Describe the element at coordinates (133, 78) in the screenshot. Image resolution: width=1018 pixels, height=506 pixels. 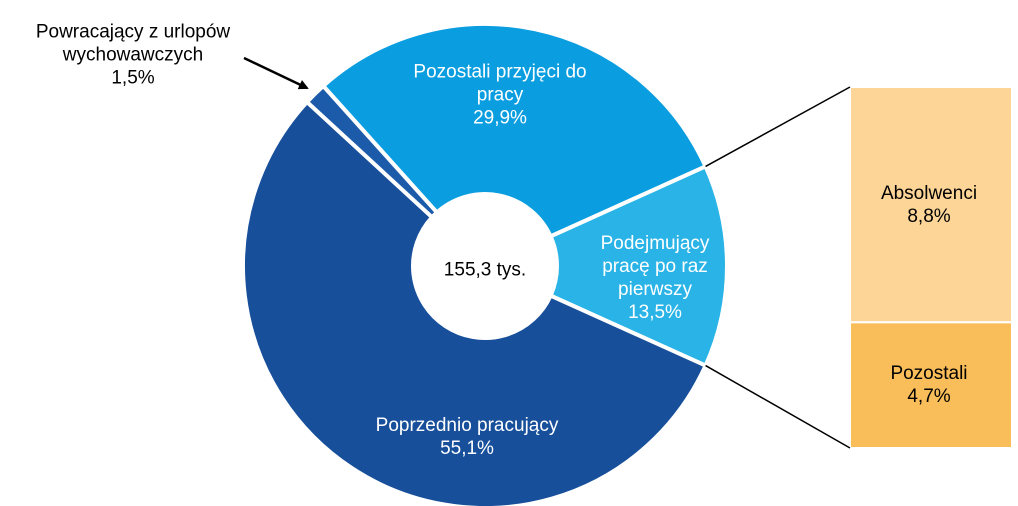
I see `slice-label-text: 1,5%` at that location.